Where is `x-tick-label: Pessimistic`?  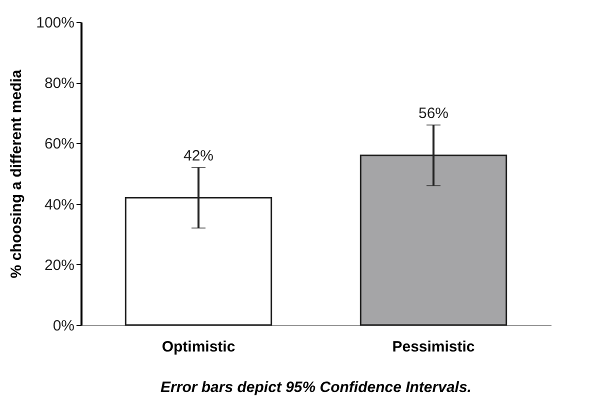 x-tick-label: Pessimistic is located at coordinates (433, 347).